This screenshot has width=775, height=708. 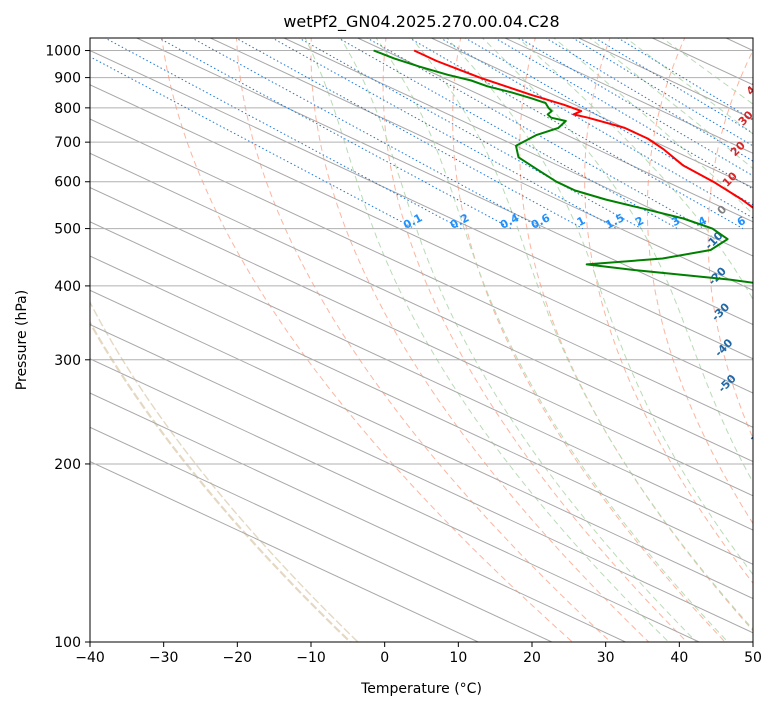 What do you see at coordinates (90, 658) in the screenshot?
I see `x-tick-label: −40` at bounding box center [90, 658].